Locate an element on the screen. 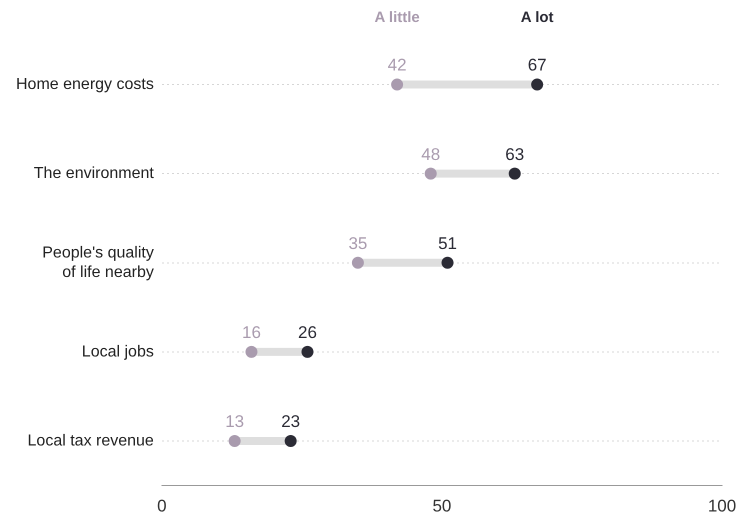 Image resolution: width=744 pixels, height=524 pixels. y-tick-label: The environment is located at coordinates (94, 173).